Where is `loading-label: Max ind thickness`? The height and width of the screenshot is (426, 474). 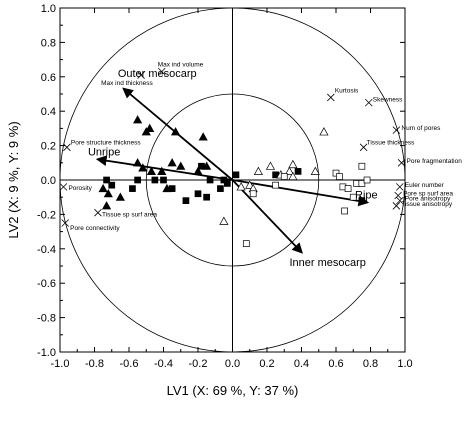
loading-label: Max ind thickness is located at coordinates (127, 83).